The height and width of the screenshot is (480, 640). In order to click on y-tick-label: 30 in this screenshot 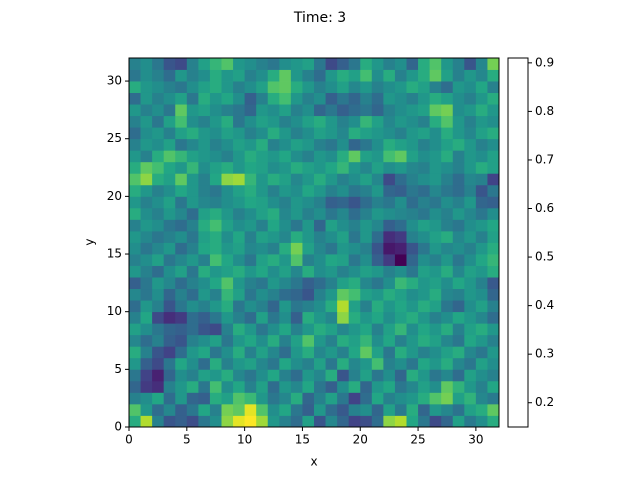, I will do `click(114, 81)`.